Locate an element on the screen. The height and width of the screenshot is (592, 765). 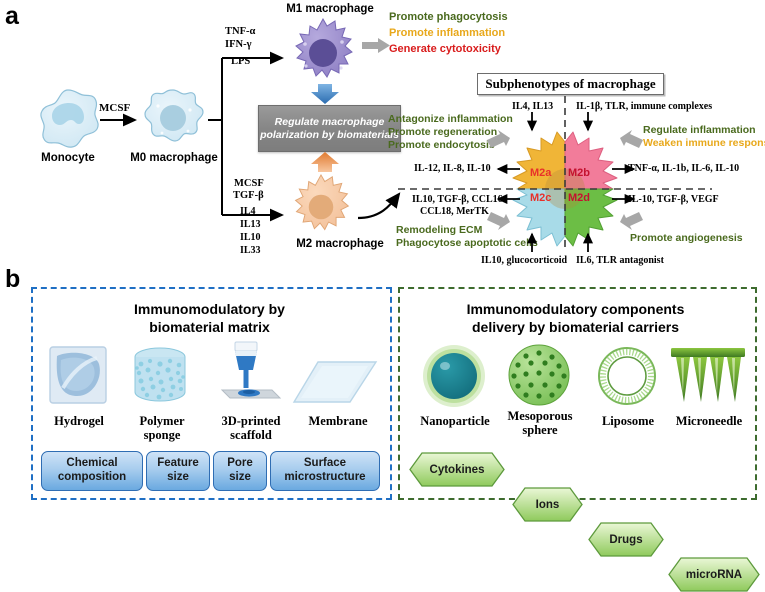
monocyte-label: Monocyte is located at coordinates (68, 158).